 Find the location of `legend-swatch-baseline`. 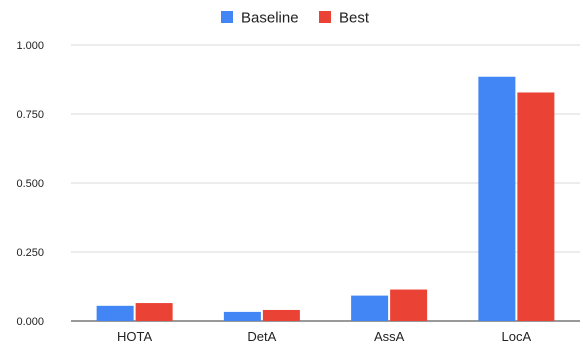

legend-swatch-baseline is located at coordinates (227, 17).